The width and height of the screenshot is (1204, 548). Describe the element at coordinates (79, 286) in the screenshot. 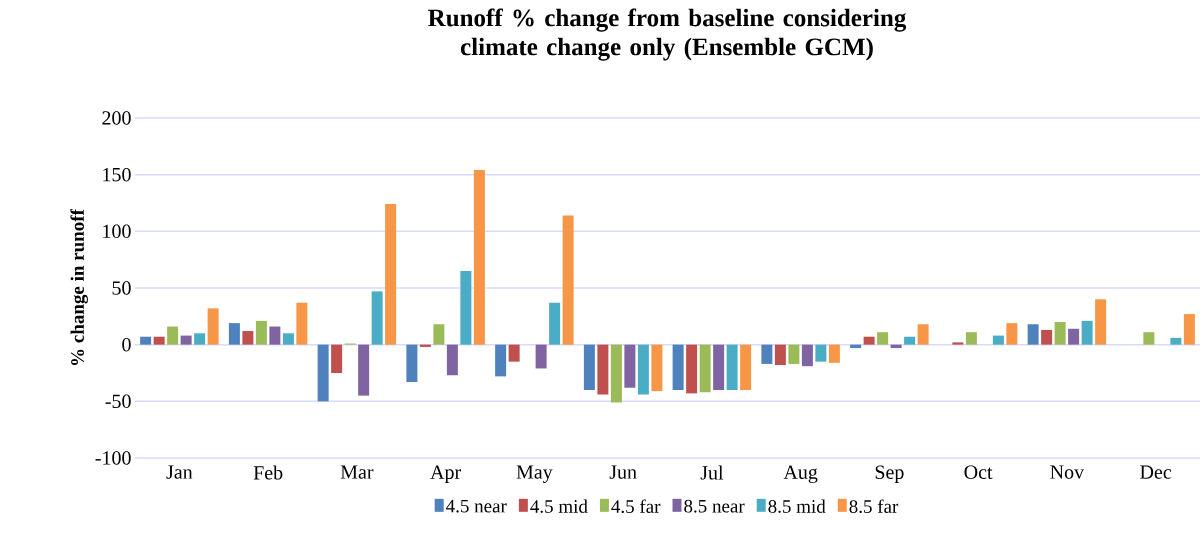

I see `y-axis-title: % change in runoff` at that location.